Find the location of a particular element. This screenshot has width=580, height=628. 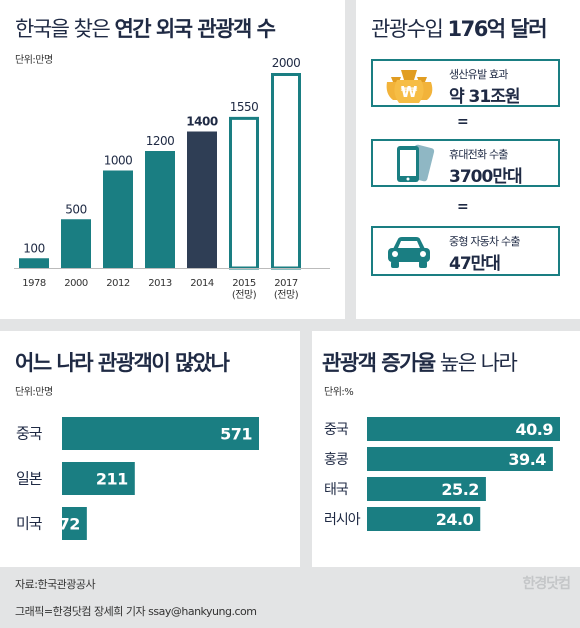

category-label: 2014 is located at coordinates (202, 283).